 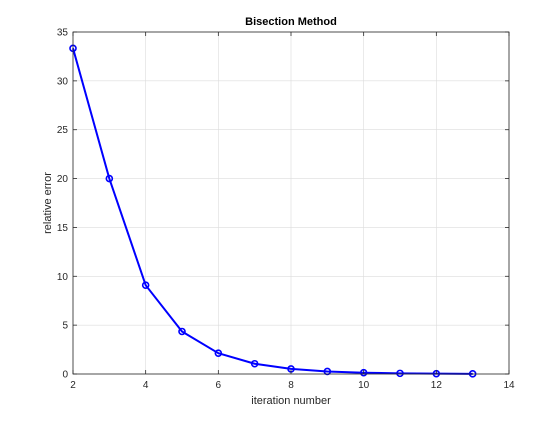 I want to click on x-axis-label: iteration number, so click(x=291, y=401).